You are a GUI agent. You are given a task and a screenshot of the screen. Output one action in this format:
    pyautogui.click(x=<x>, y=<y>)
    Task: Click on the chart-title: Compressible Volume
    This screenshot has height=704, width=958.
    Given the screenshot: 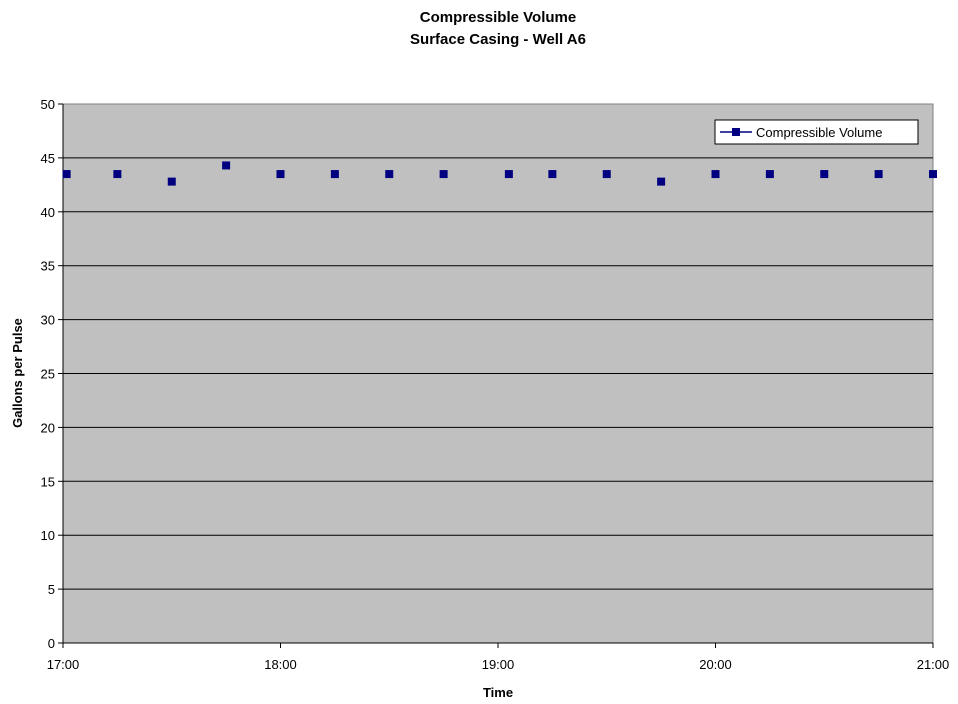 What is the action you would take?
    pyautogui.click(x=498, y=17)
    